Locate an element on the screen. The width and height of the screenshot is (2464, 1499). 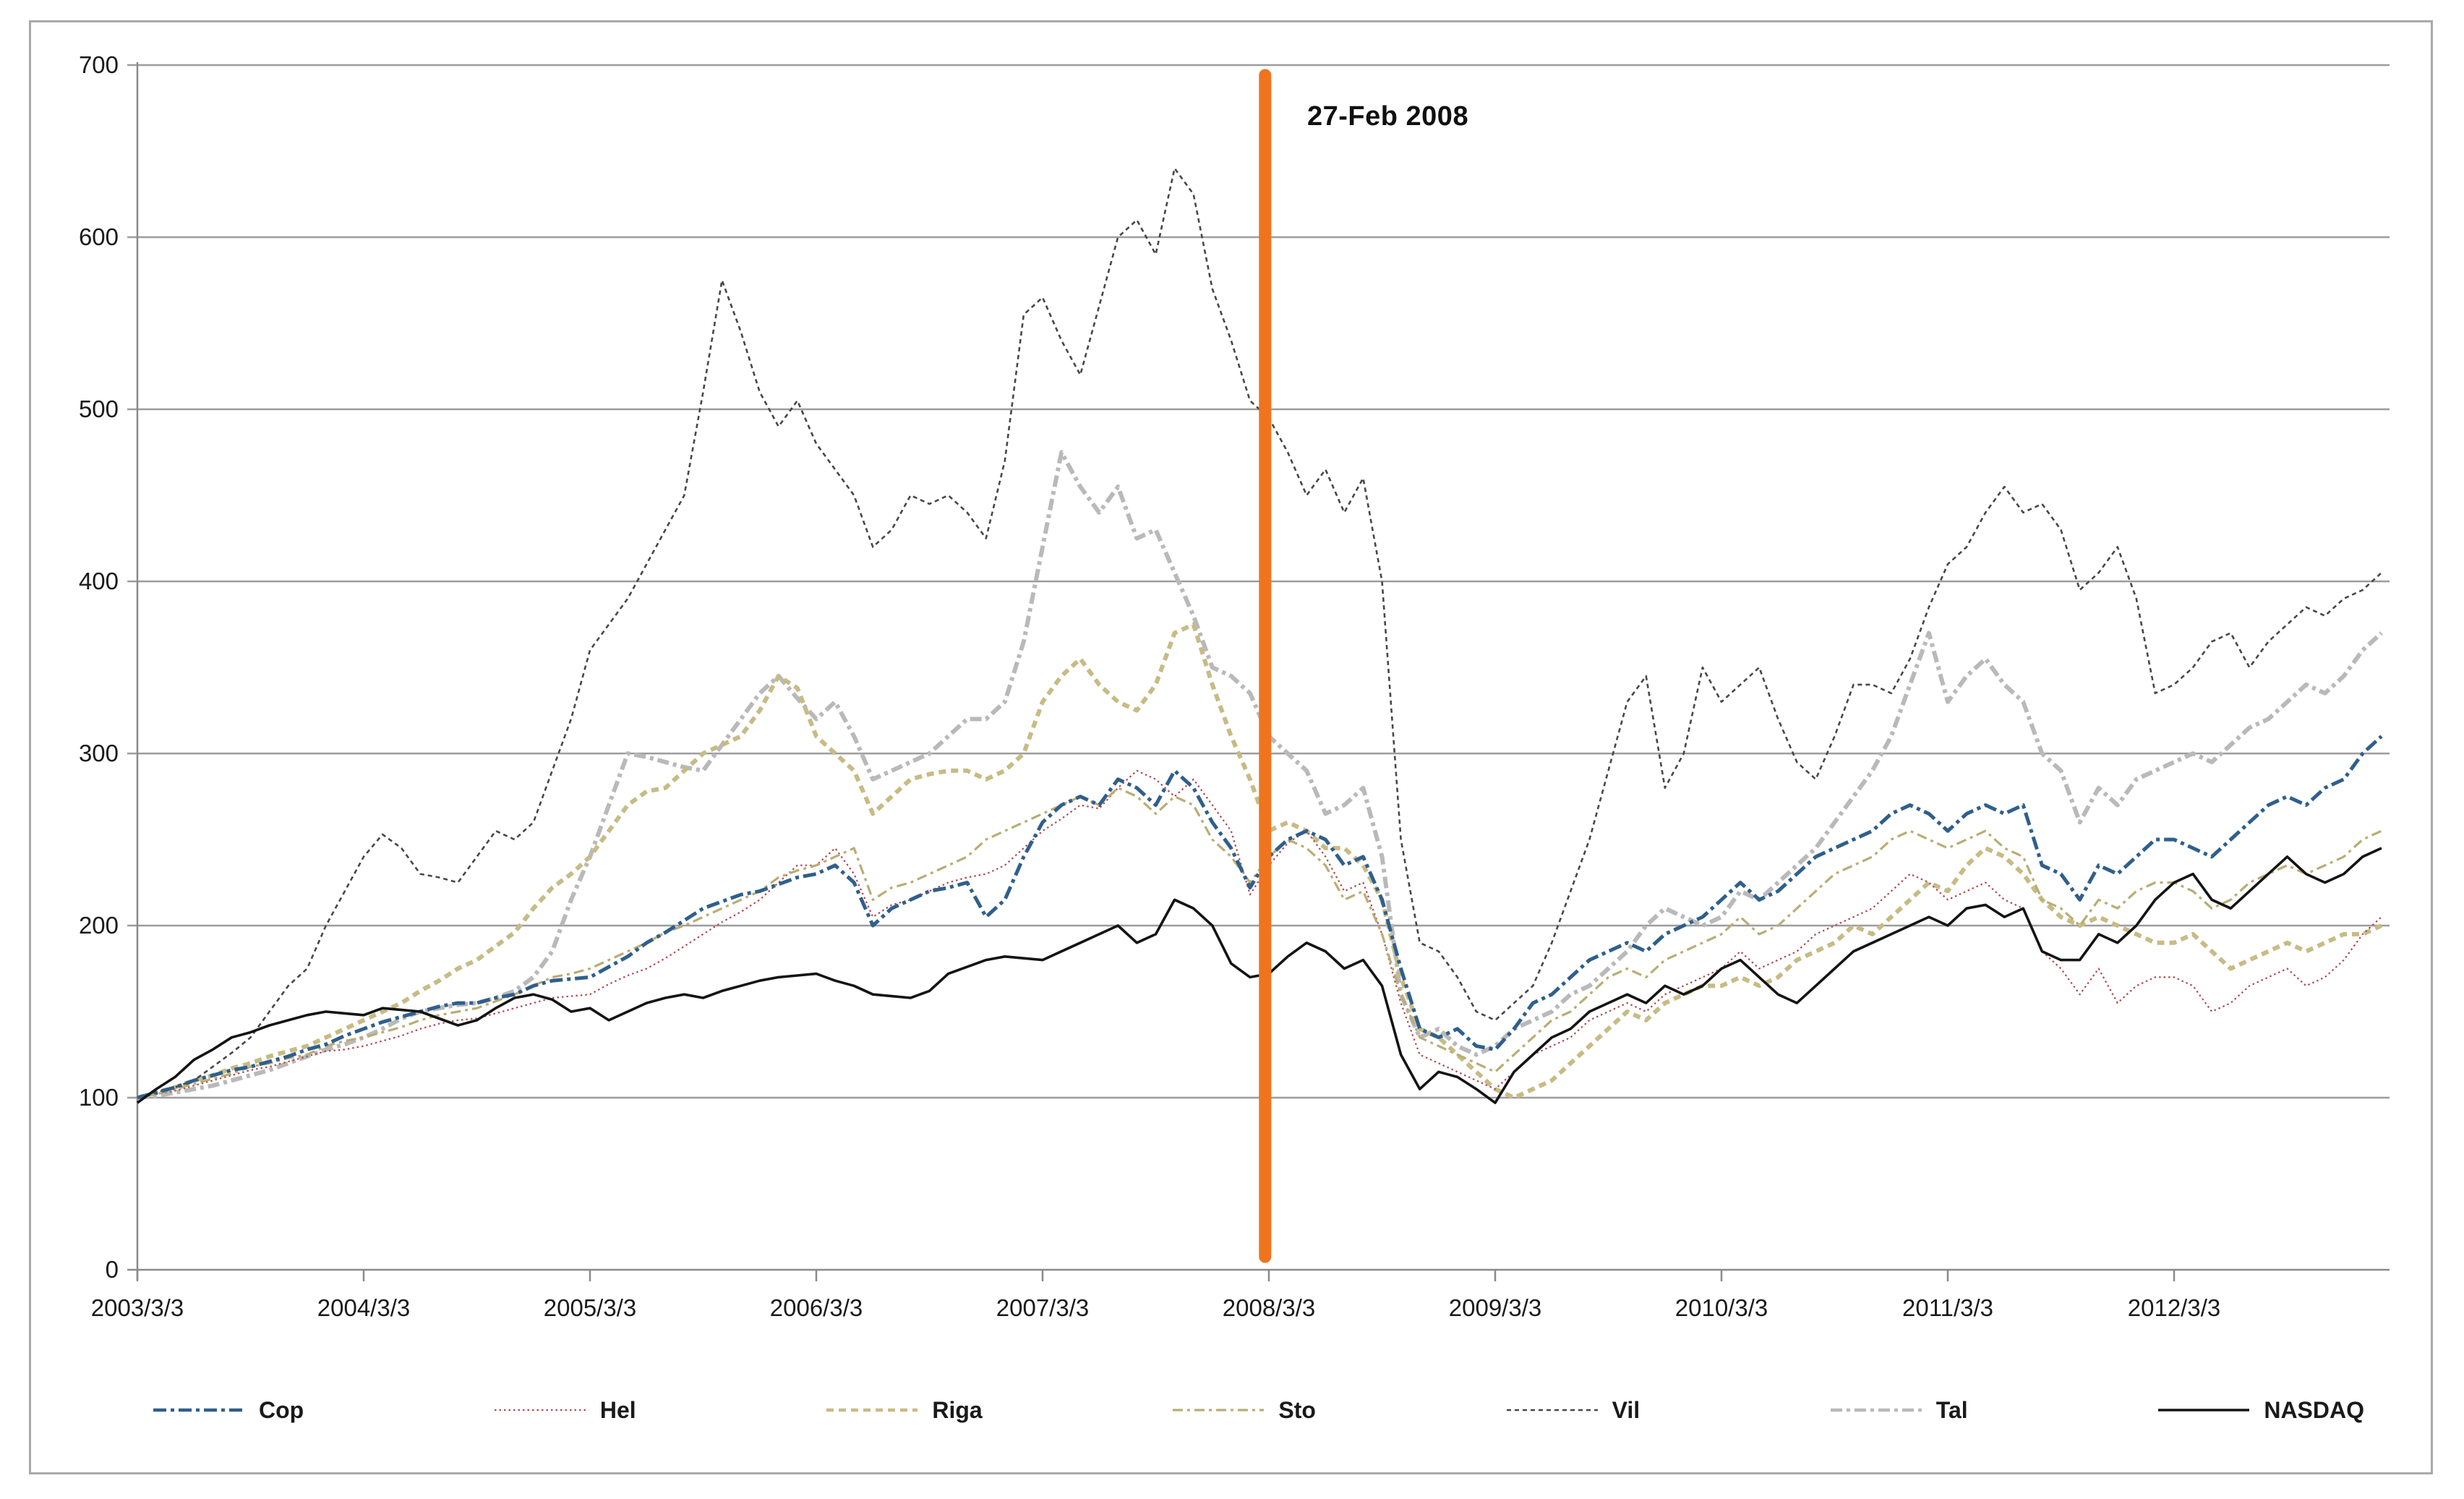
legend-marker-nasdaq-icon is located at coordinates (2204, 1410).